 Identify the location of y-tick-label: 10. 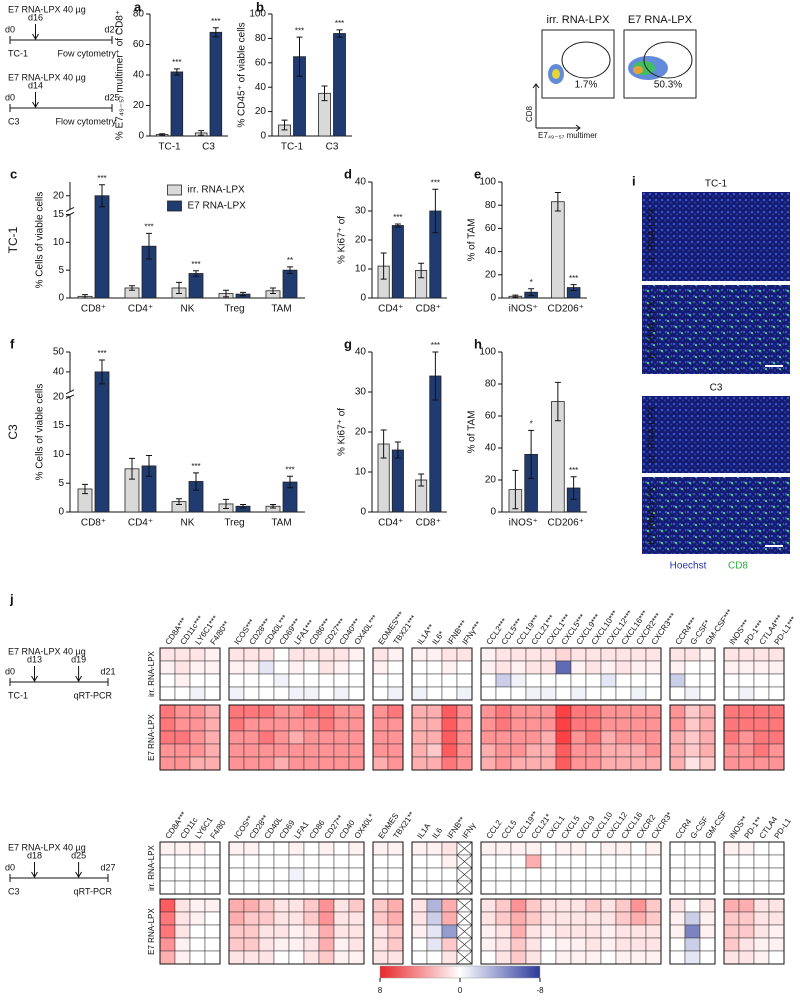
(361, 472).